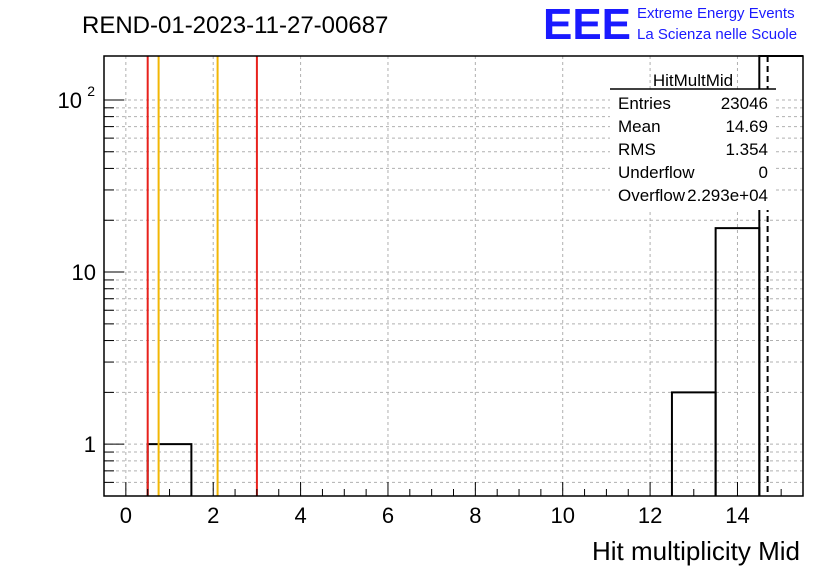  Describe the element at coordinates (587, 24) in the screenshot. I see `logo-mark: EEE` at that location.